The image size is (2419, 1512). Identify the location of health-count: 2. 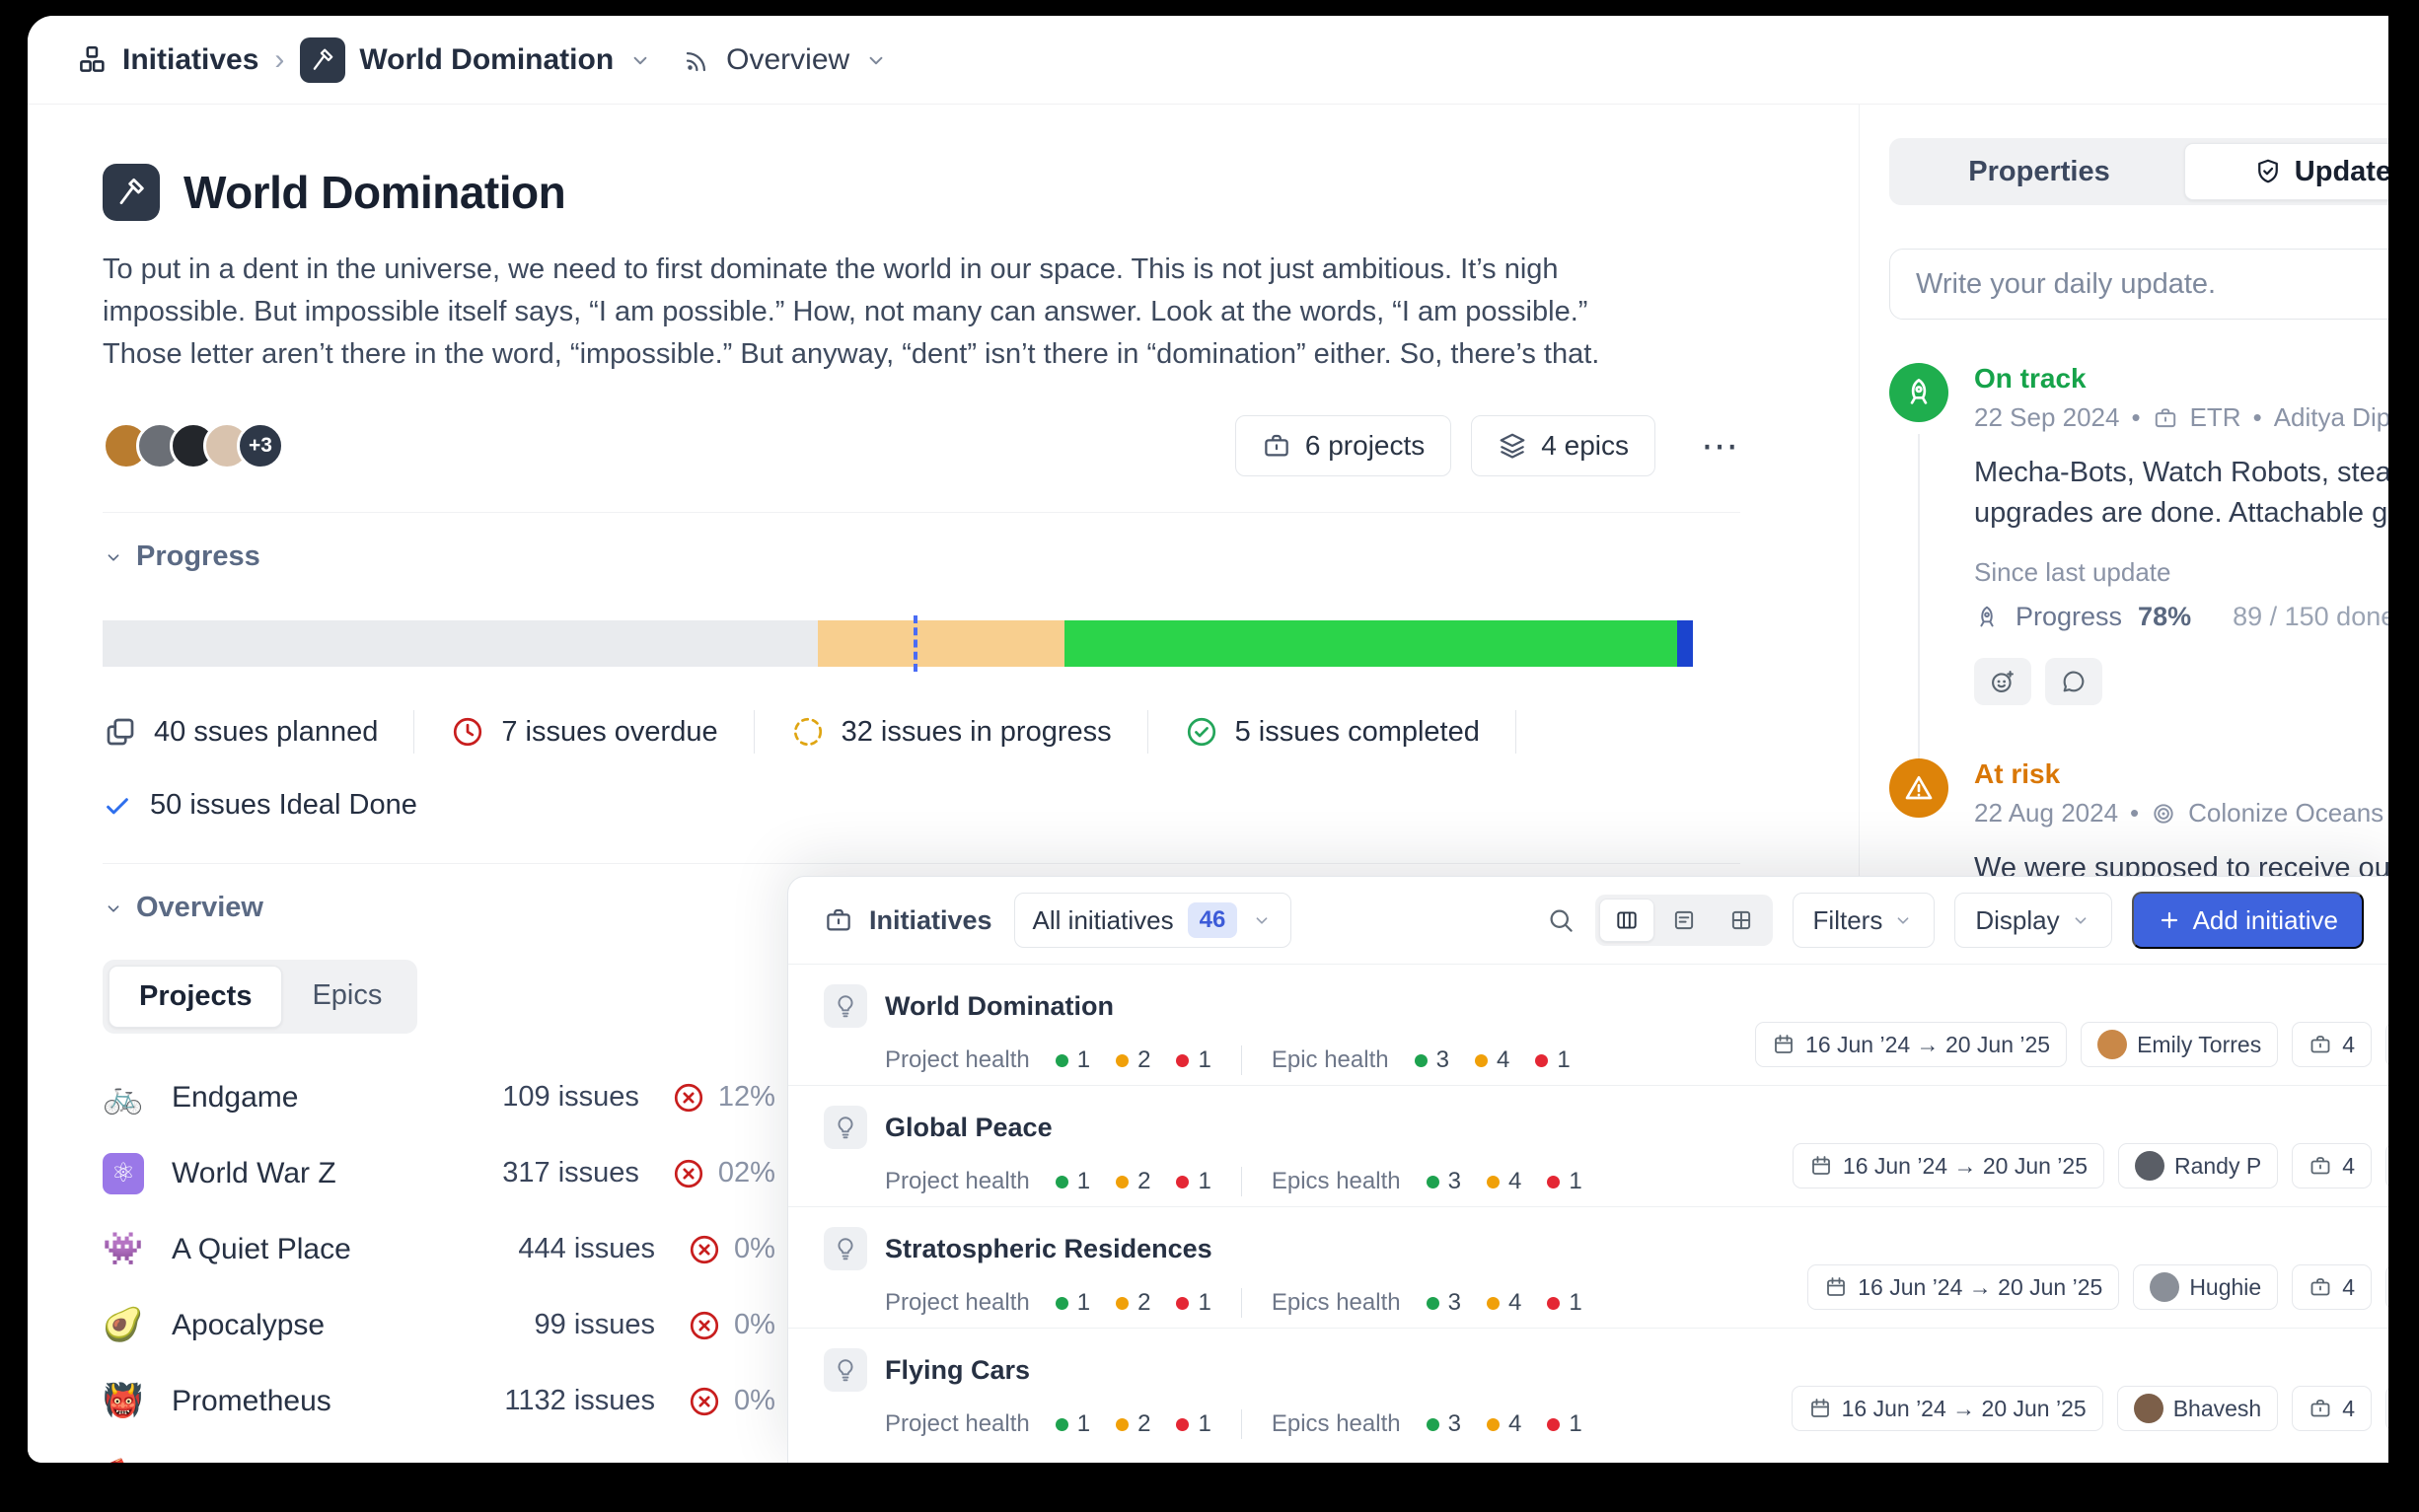
(1144, 1302).